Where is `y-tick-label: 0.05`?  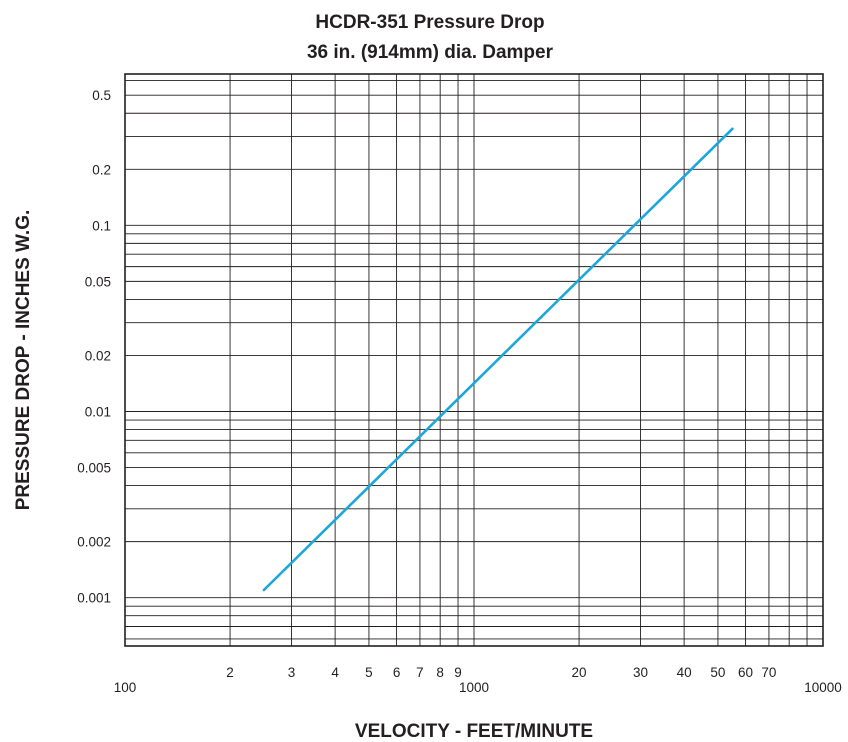 y-tick-label: 0.05 is located at coordinates (98, 281).